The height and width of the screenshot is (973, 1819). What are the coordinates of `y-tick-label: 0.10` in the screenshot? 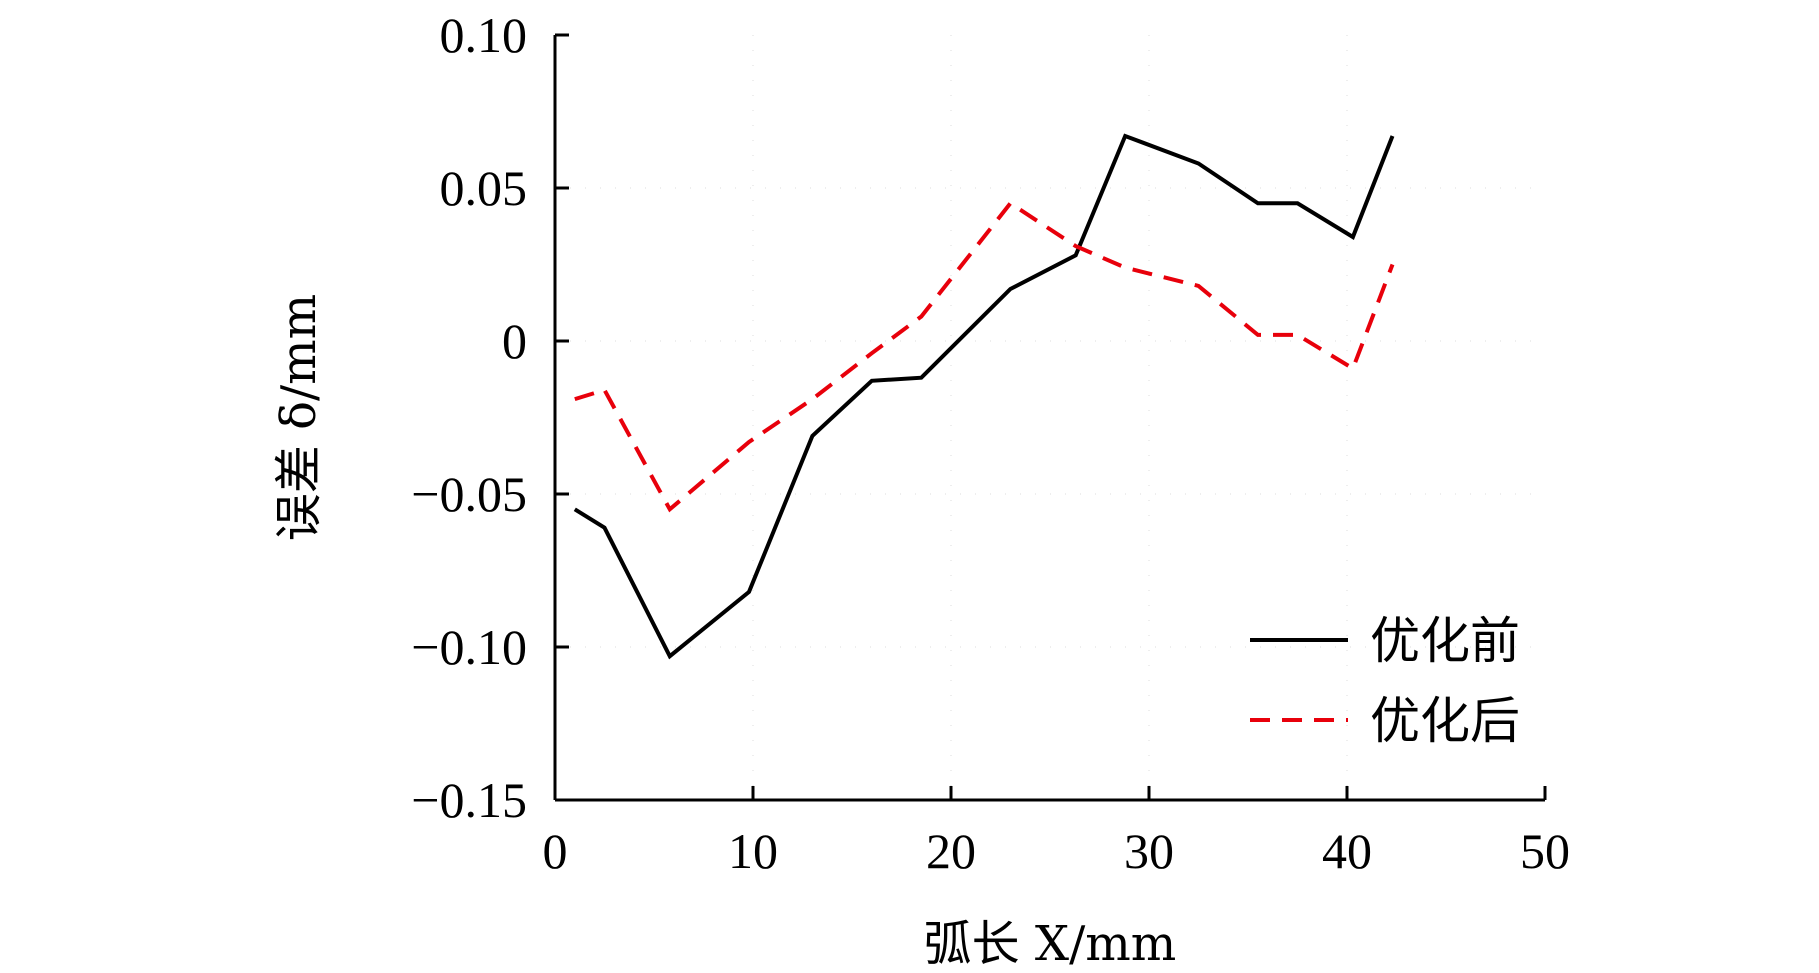 It's located at (484, 35).